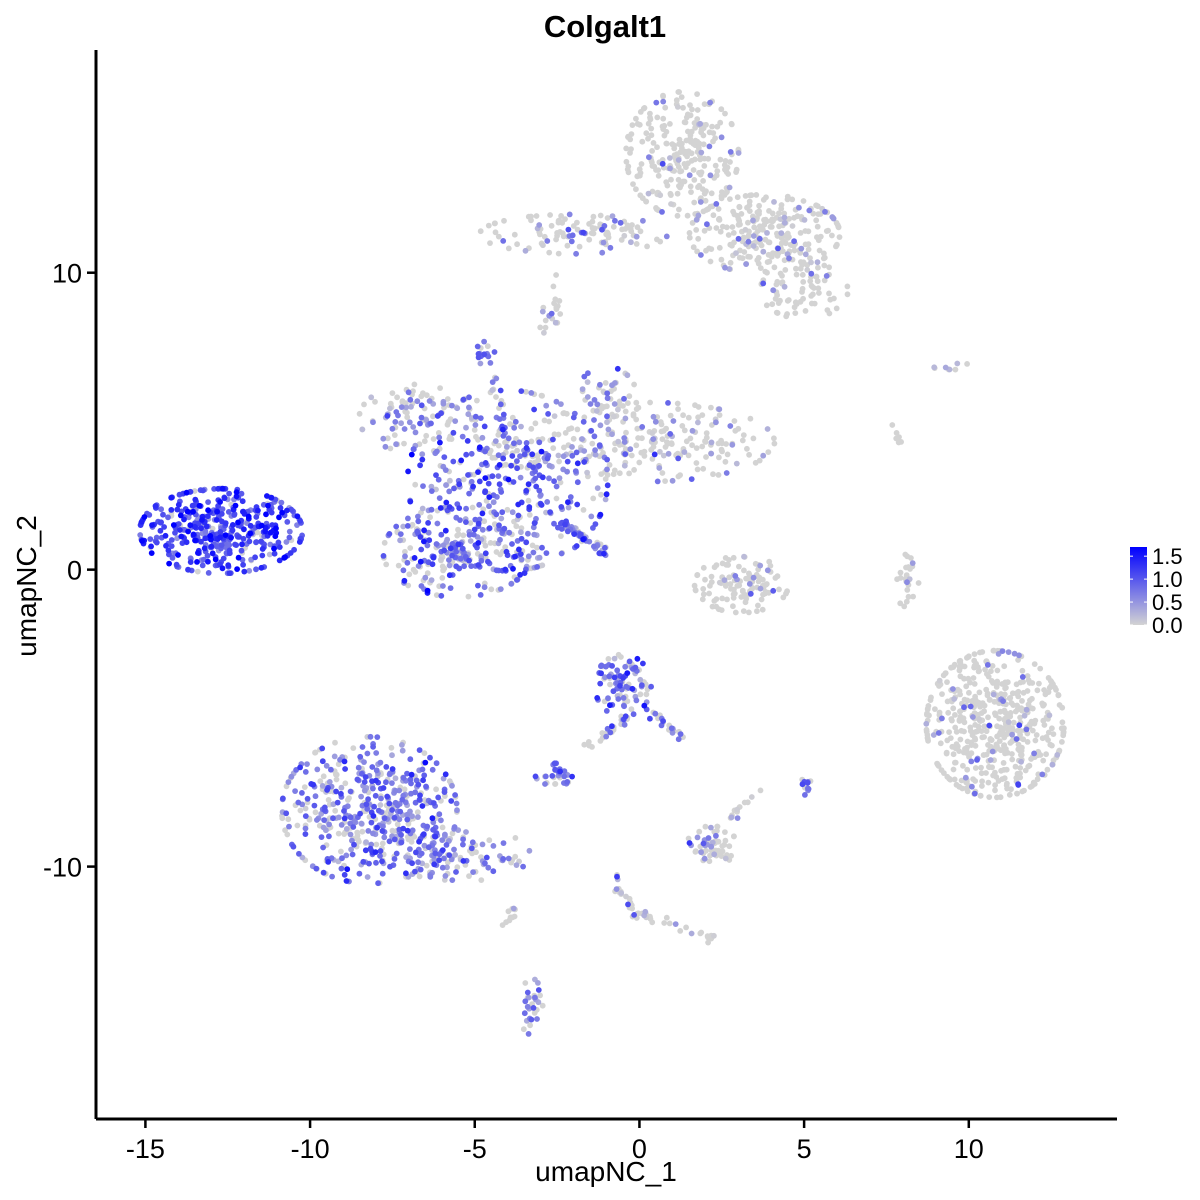 The height and width of the screenshot is (1200, 1200). I want to click on x-tick-label: 10, so click(969, 1149).